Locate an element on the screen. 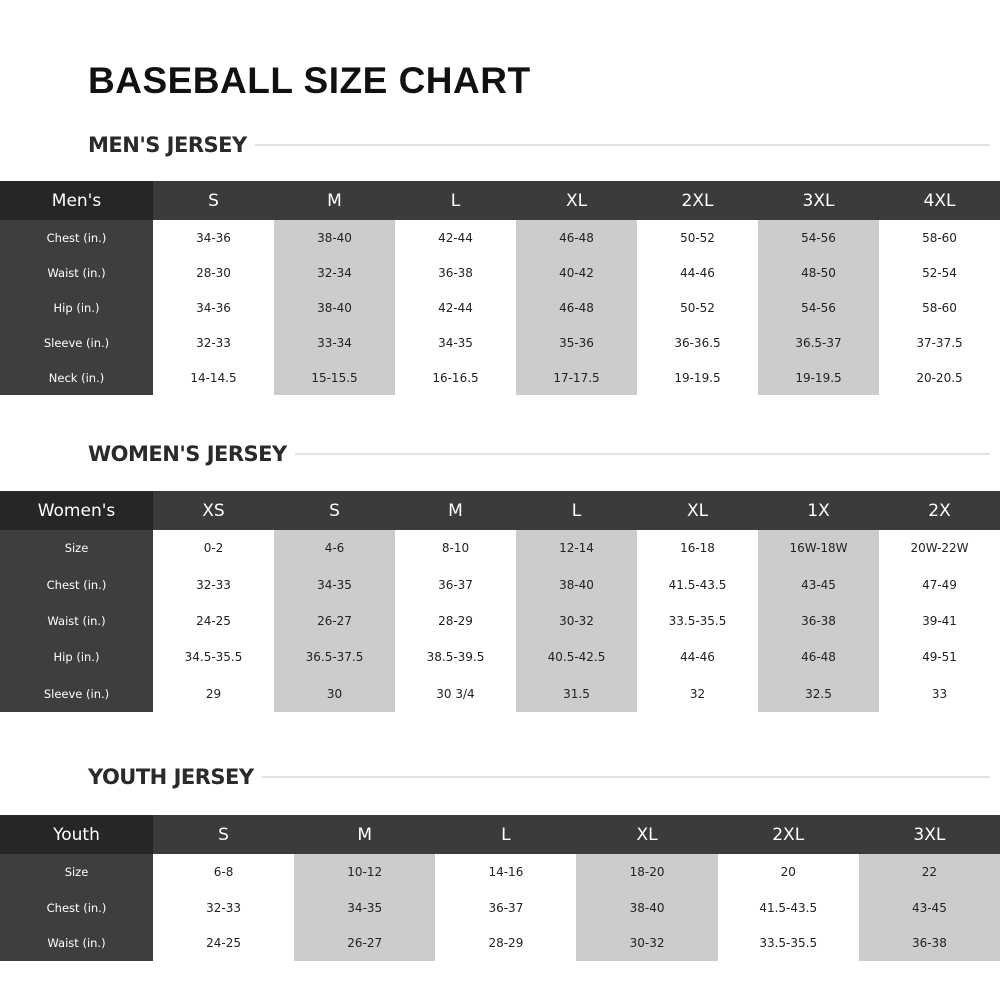 The width and height of the screenshot is (1000, 1000). corner-label: Men's is located at coordinates (76, 200).